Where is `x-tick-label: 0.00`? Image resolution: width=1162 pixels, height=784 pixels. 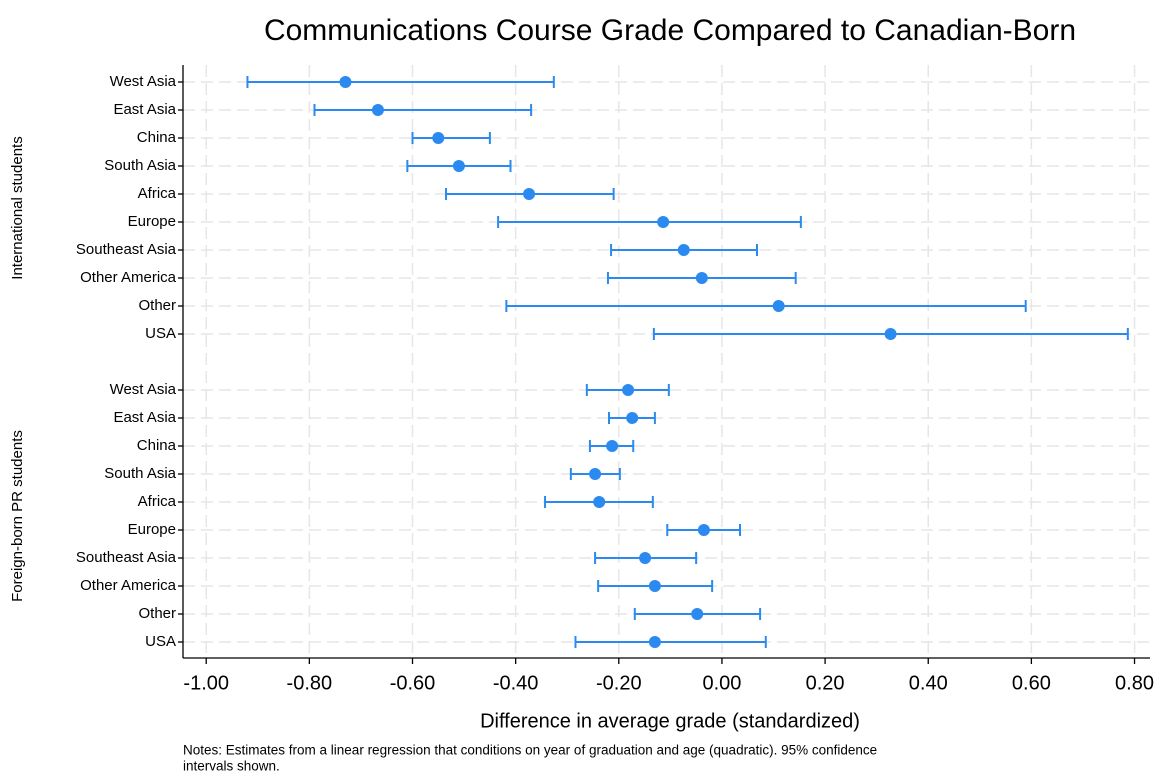 x-tick-label: 0.00 is located at coordinates (721, 683).